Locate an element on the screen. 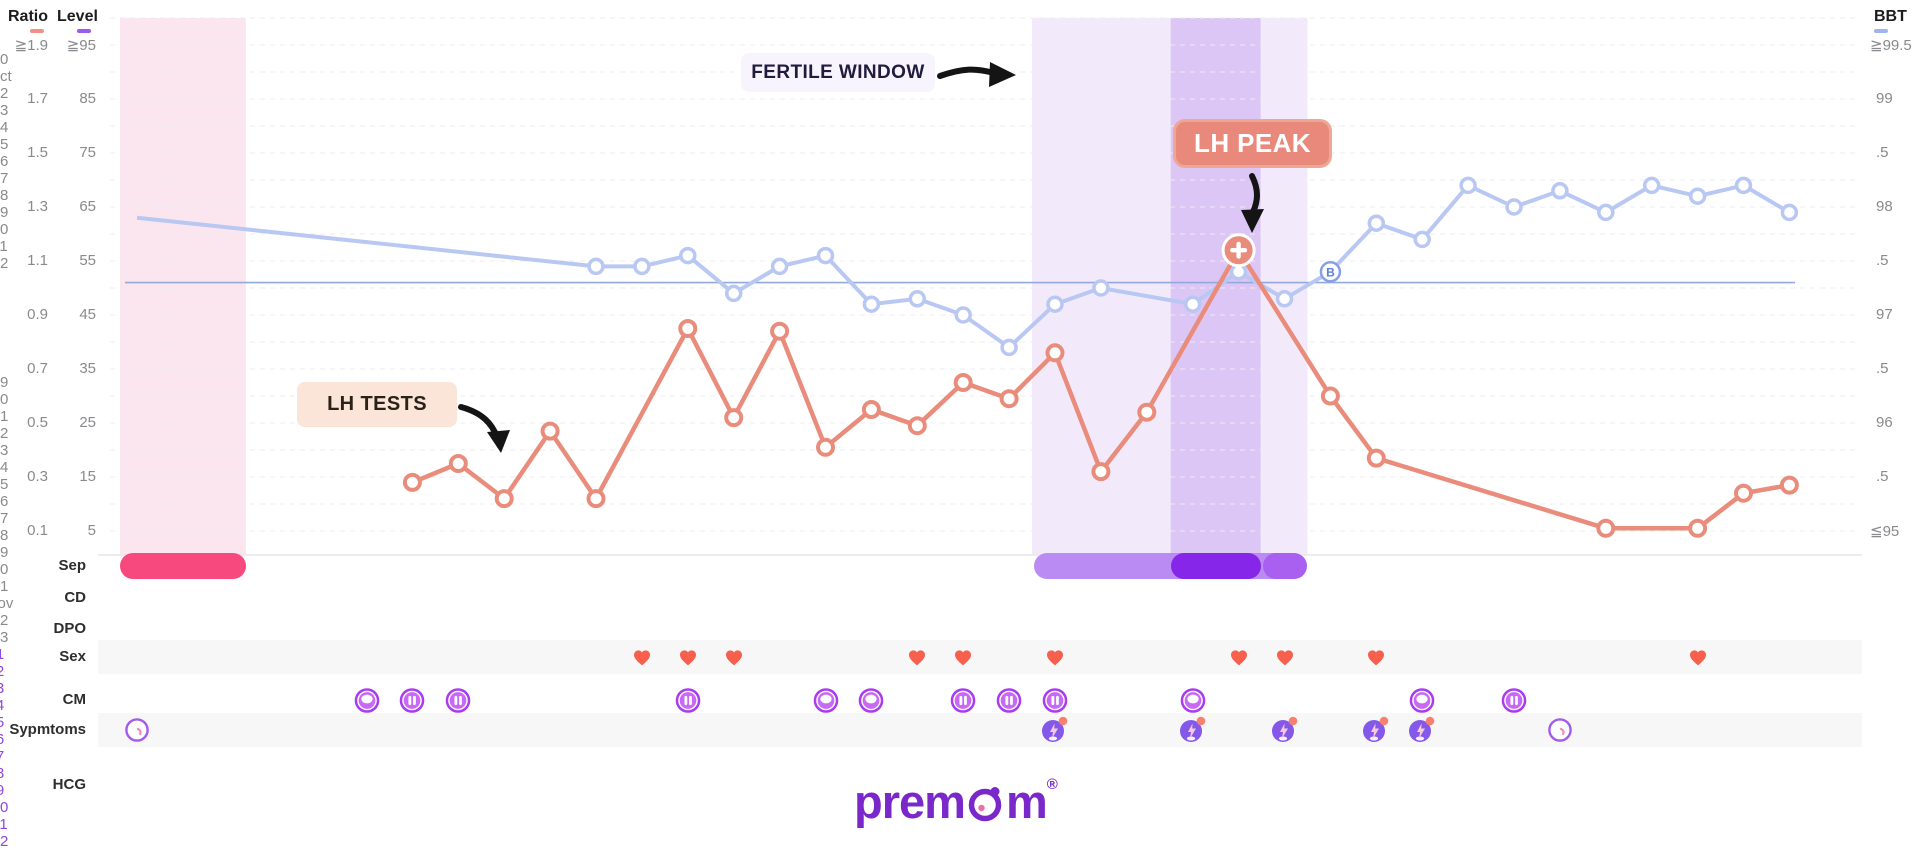 The image size is (1919, 850). date-cell: 10 is located at coordinates (4, 229).